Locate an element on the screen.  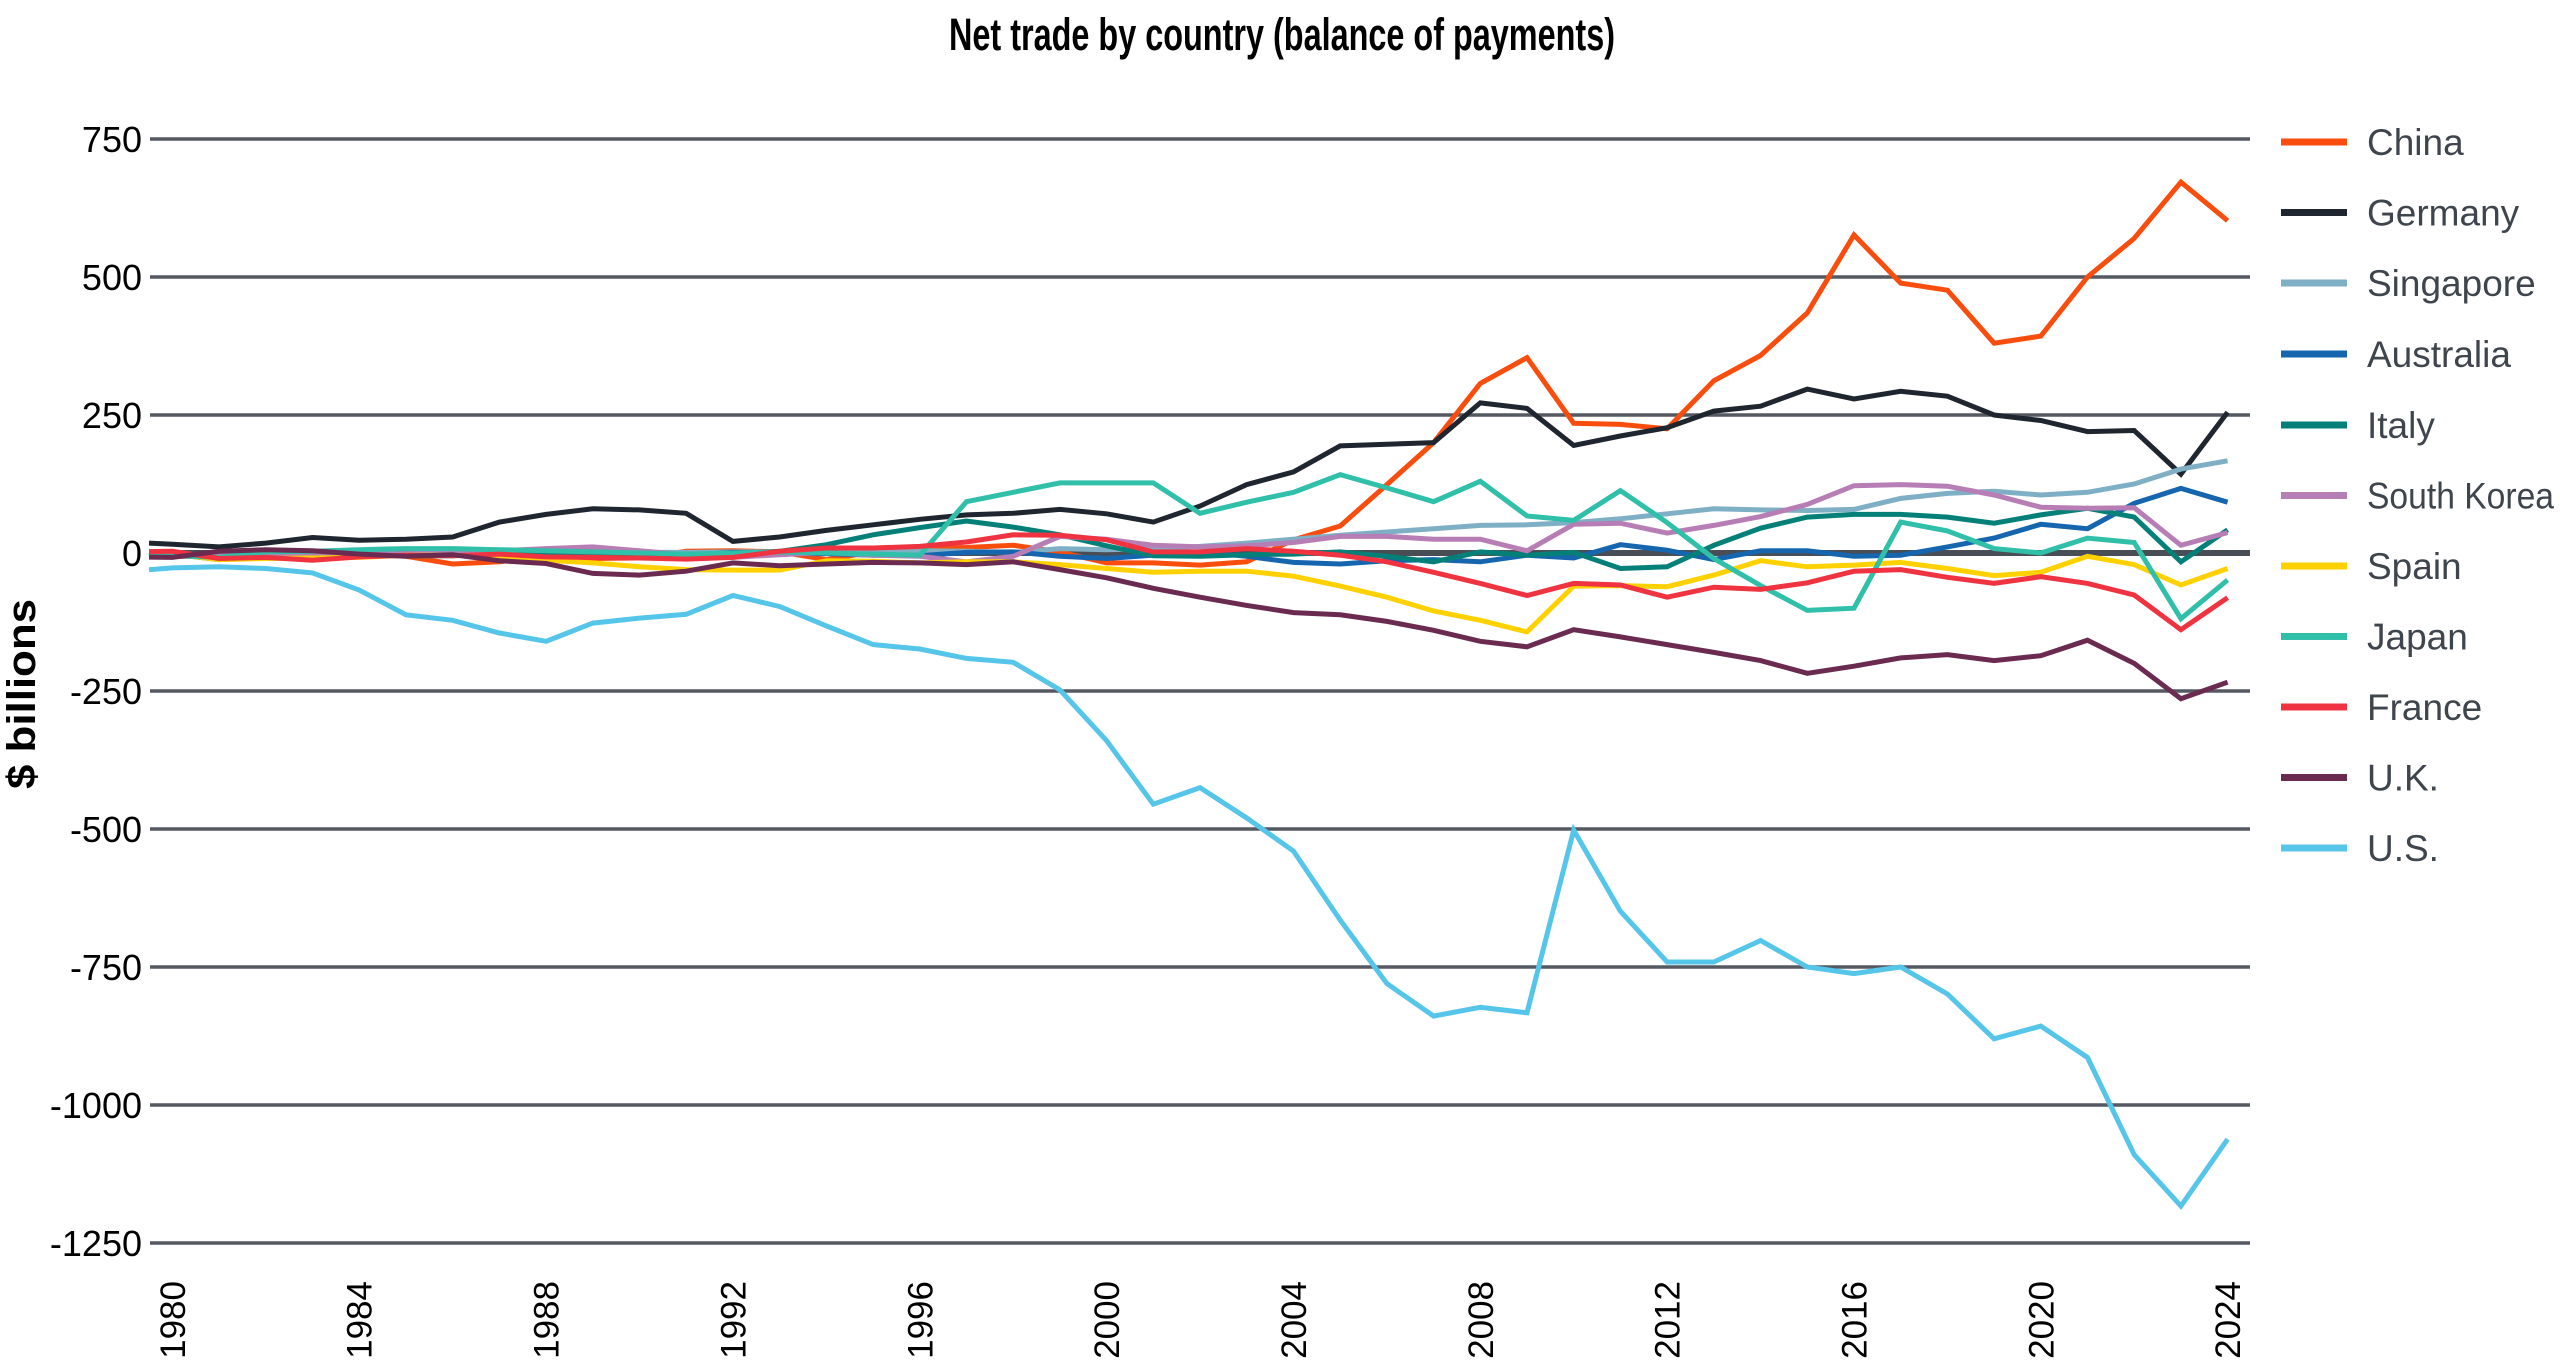
svg-text: 750 is located at coordinates (112, 139).